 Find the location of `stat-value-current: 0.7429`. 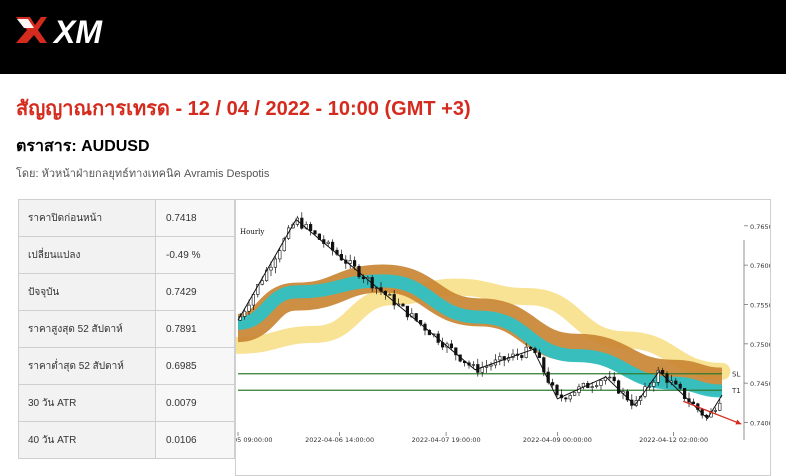

stat-value-current: 0.7429 is located at coordinates (195, 292).